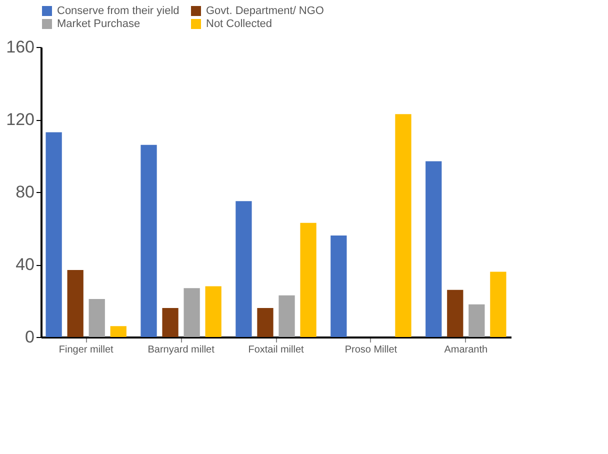 Image resolution: width=608 pixels, height=454 pixels. I want to click on y-tick-label: 120, so click(20, 119).